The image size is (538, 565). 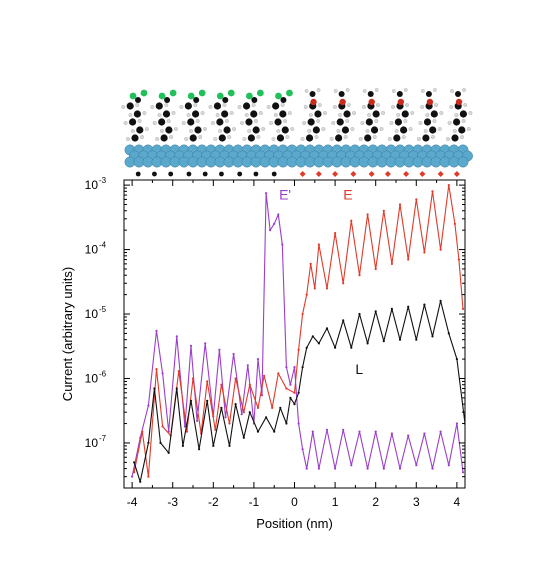 What do you see at coordinates (359, 369) in the screenshot?
I see `series-label-2: L` at bounding box center [359, 369].